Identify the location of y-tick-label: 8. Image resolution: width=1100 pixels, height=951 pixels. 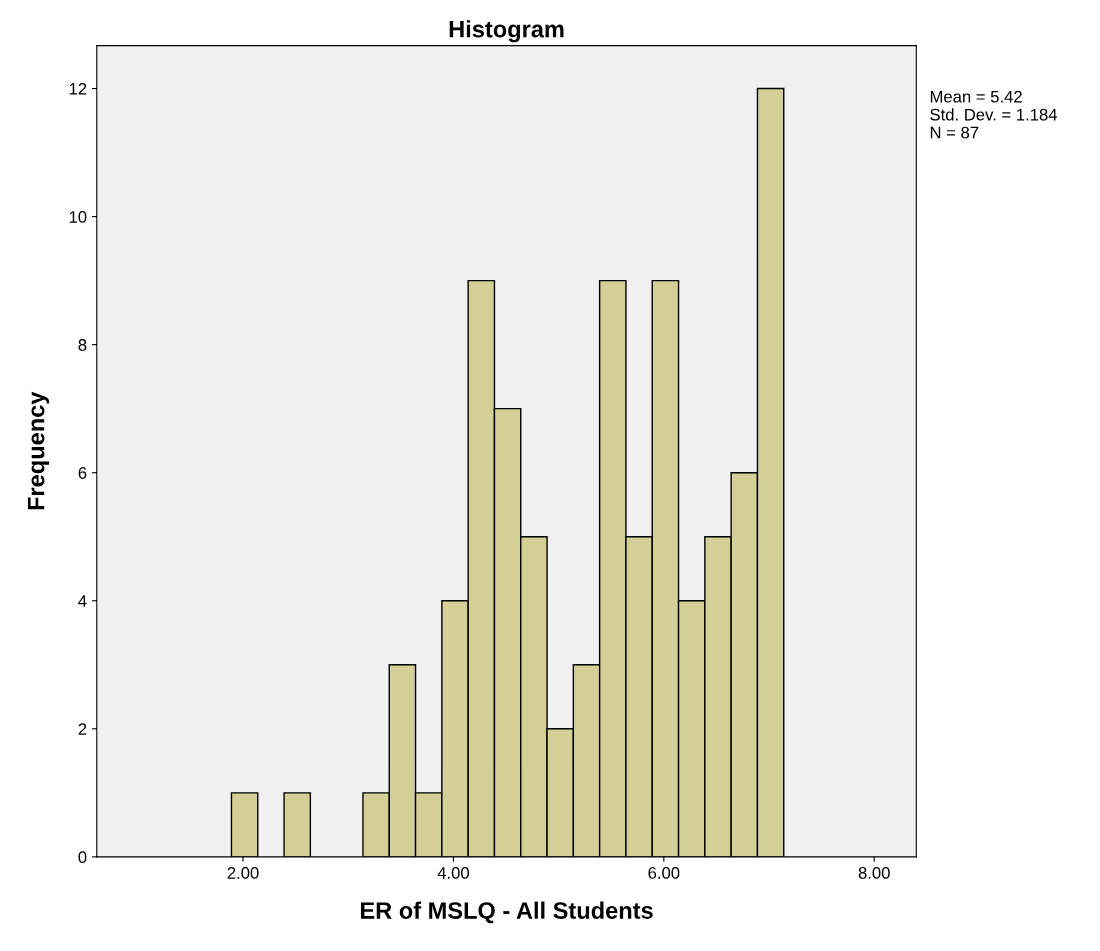
(82, 345).